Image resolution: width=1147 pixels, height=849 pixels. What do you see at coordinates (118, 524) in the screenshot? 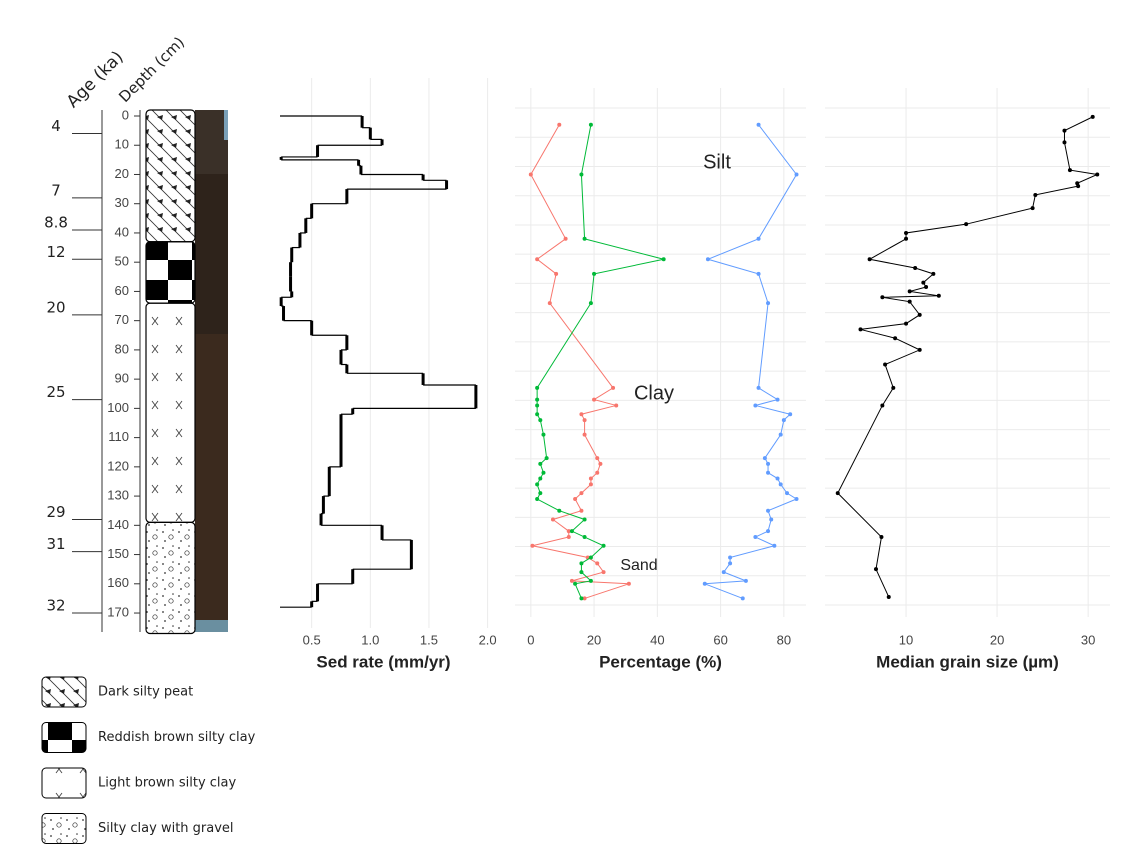
I see `depth-tick-label: 140` at bounding box center [118, 524].